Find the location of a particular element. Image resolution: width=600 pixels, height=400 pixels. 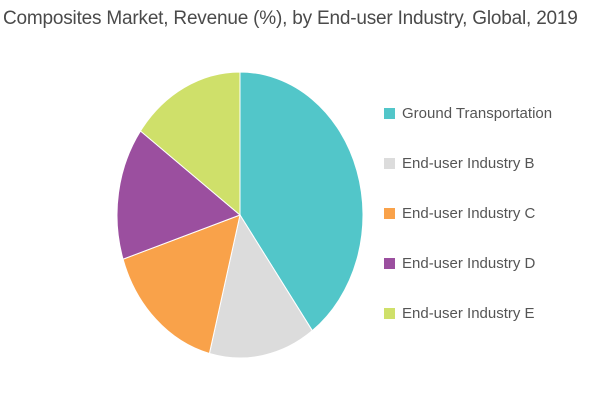

legend-label: Ground Transportation is located at coordinates (477, 113).